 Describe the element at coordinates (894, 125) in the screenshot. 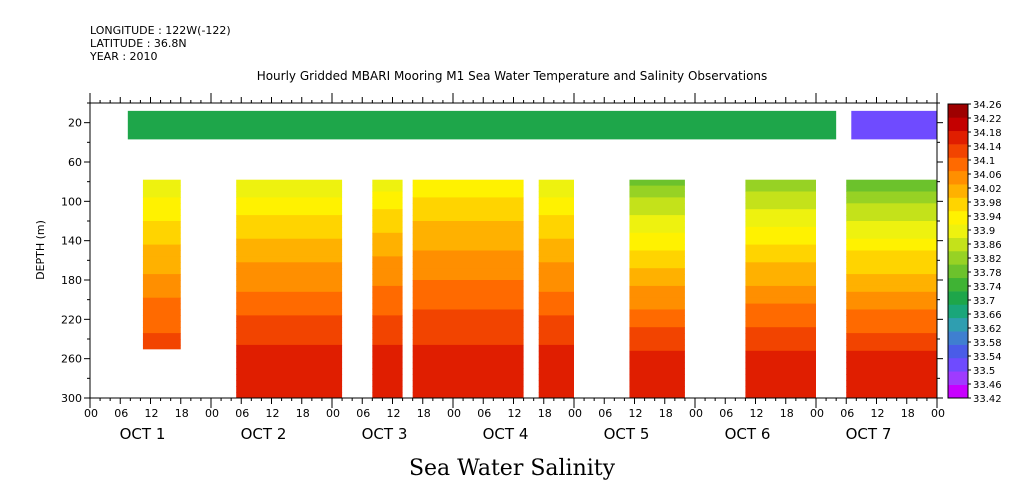

I see `surface-segment` at that location.